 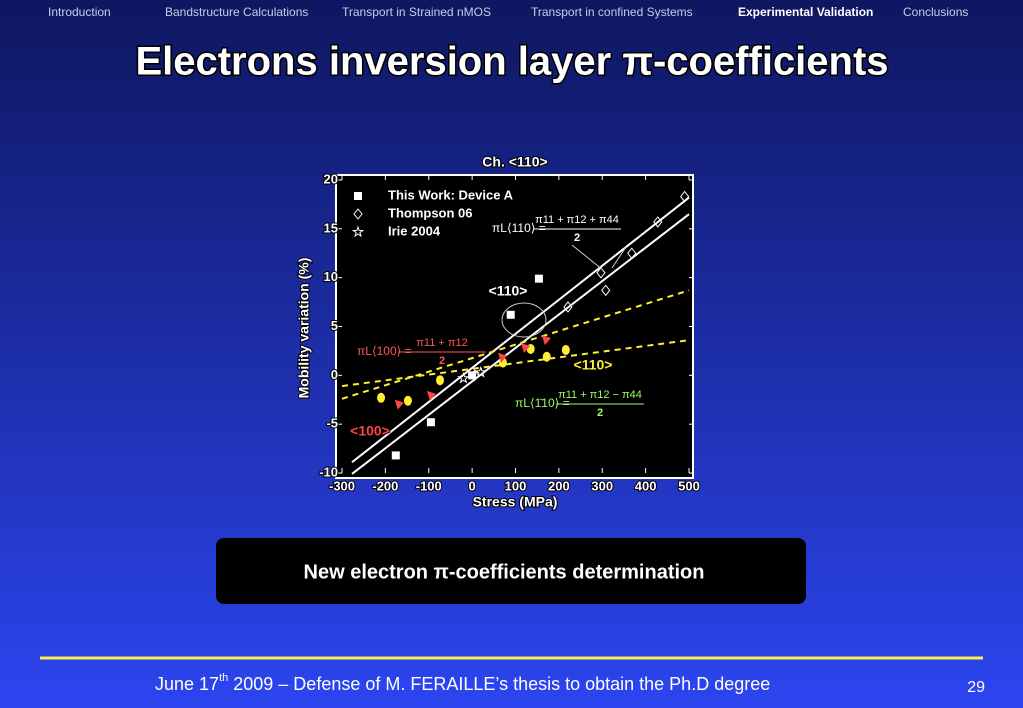 What do you see at coordinates (384, 351) in the screenshot?
I see `formula-lhs: πL⟨100⟩ =` at bounding box center [384, 351].